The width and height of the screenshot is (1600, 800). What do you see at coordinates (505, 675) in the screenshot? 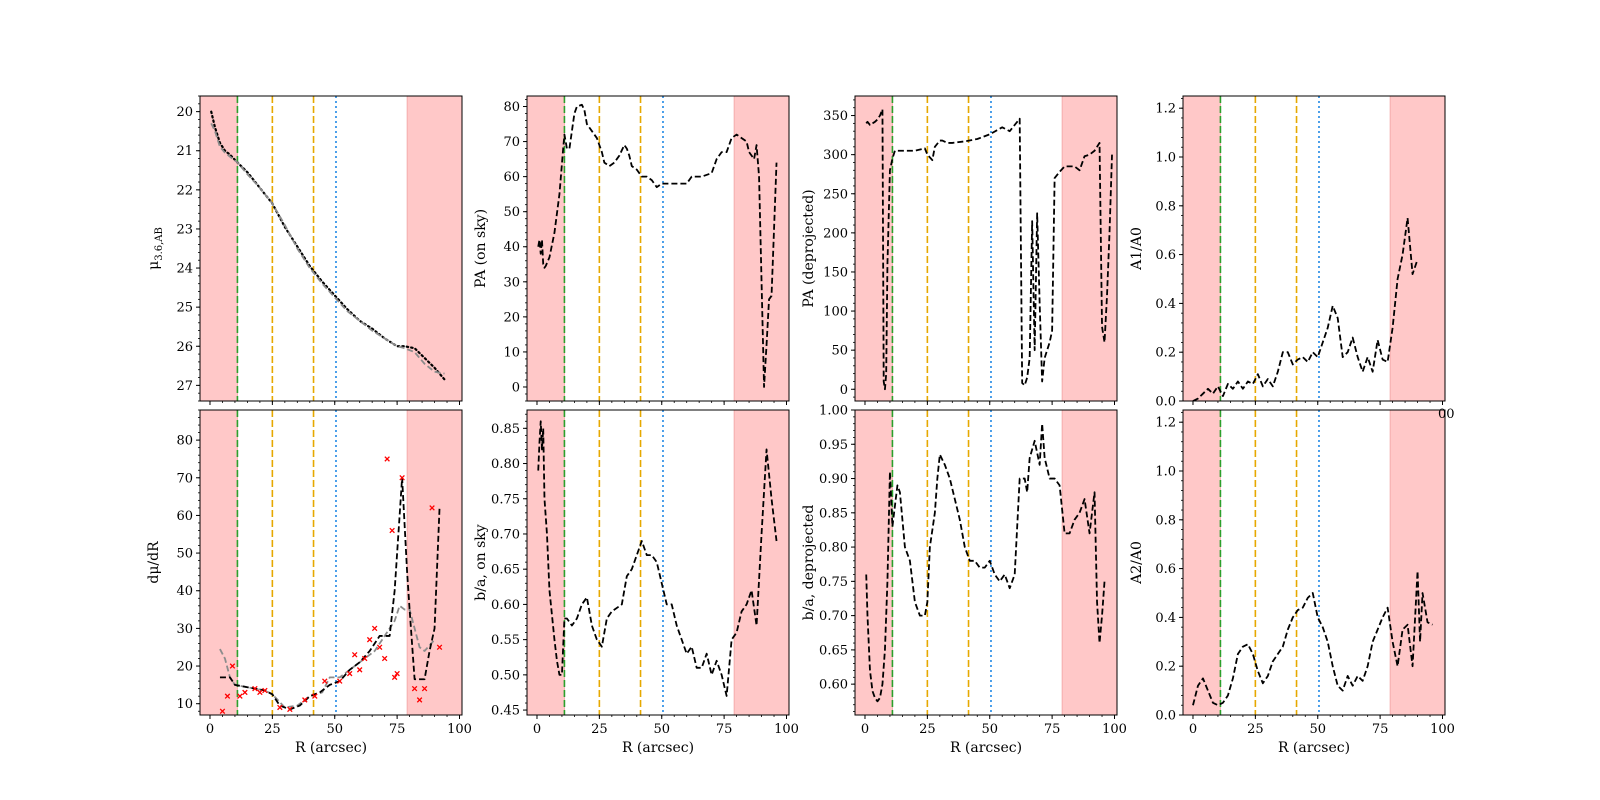
I see `y-tick-label: 0.50` at bounding box center [505, 675].